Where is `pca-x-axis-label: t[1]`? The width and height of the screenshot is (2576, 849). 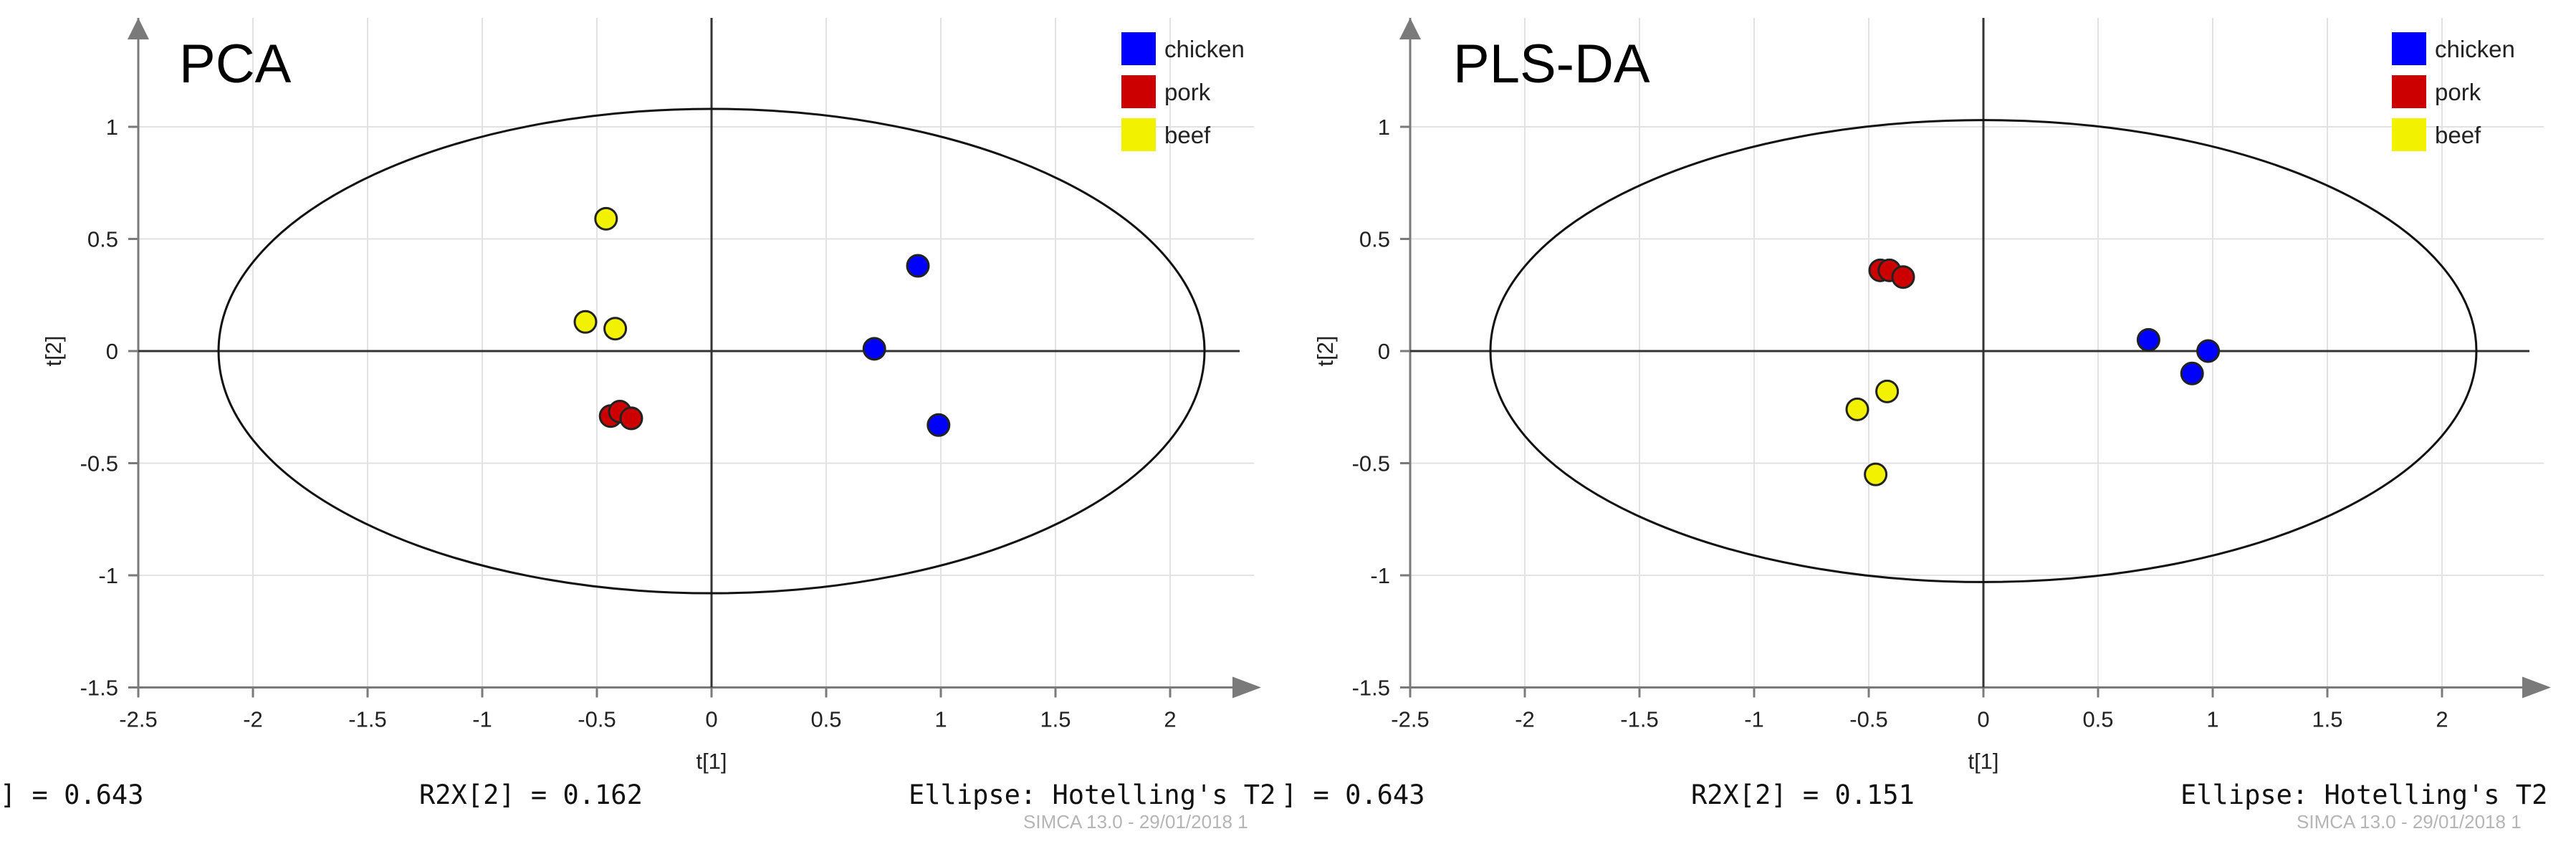
pca-x-axis-label: t[1] is located at coordinates (711, 761).